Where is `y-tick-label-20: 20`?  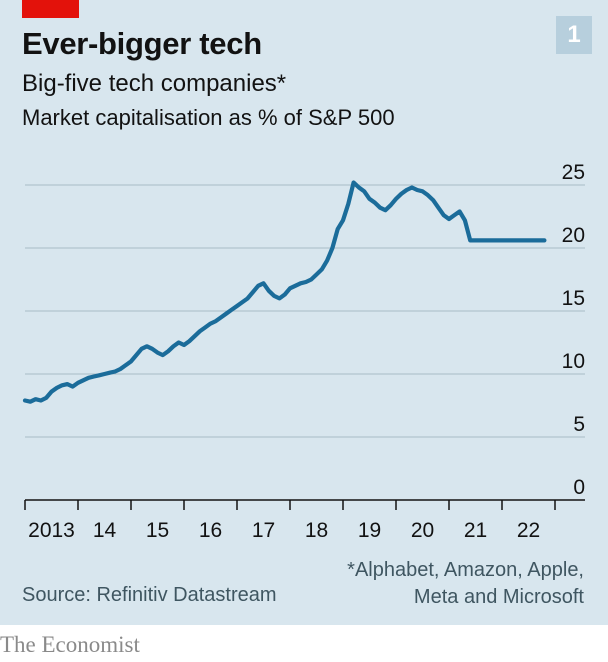
y-tick-label-20: 20 is located at coordinates (573, 235).